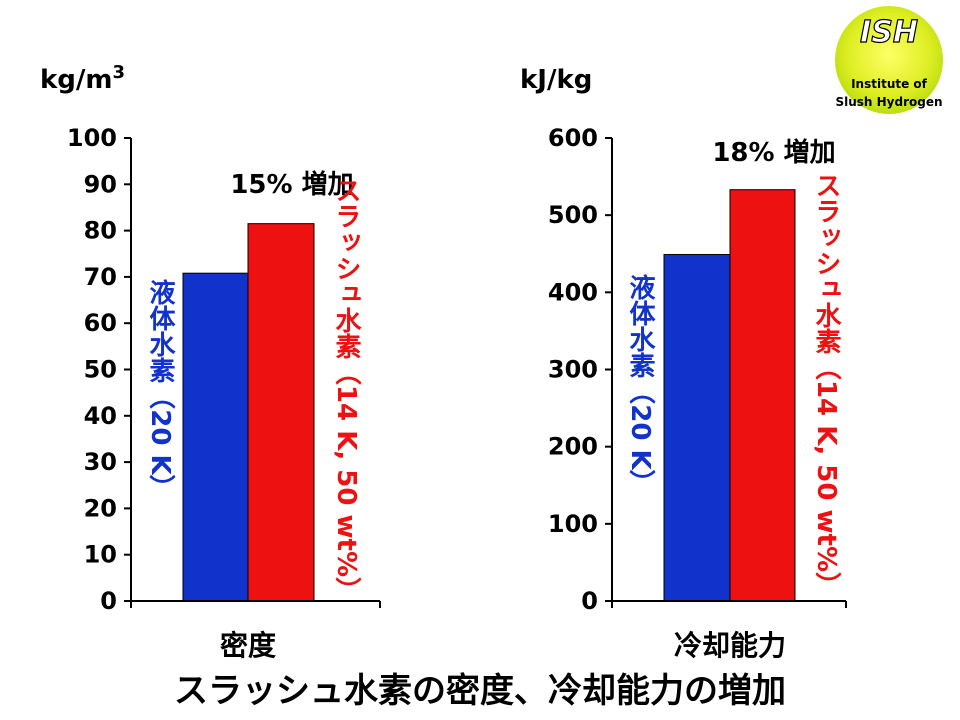 The height and width of the screenshot is (720, 960). I want to click on x-category-label: 冷却能力, so click(730, 645).